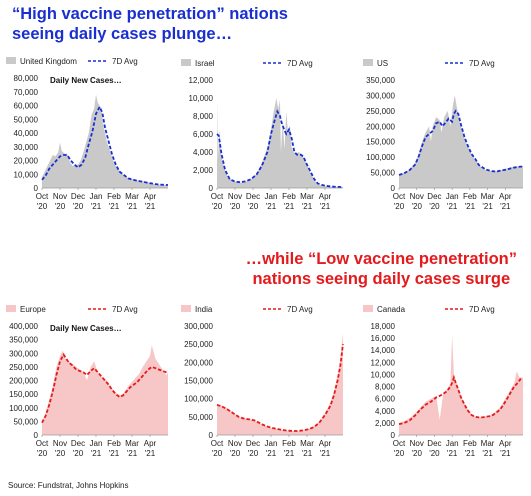 The image size is (531, 496). Describe the element at coordinates (26, 133) in the screenshot. I see `y-tick-label: 40,000` at that location.